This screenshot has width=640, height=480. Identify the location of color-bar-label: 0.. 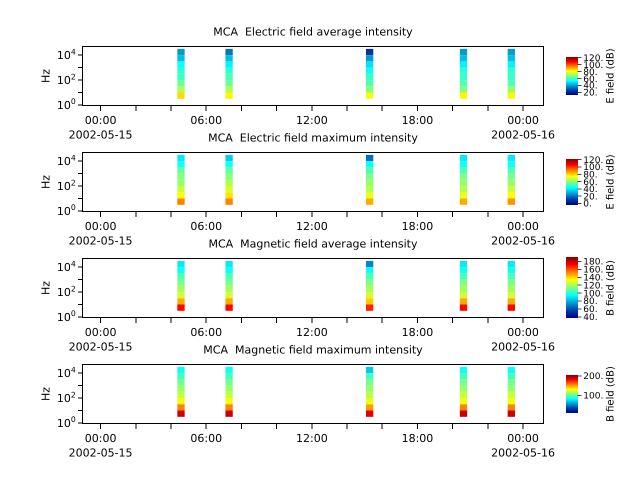
(587, 205).